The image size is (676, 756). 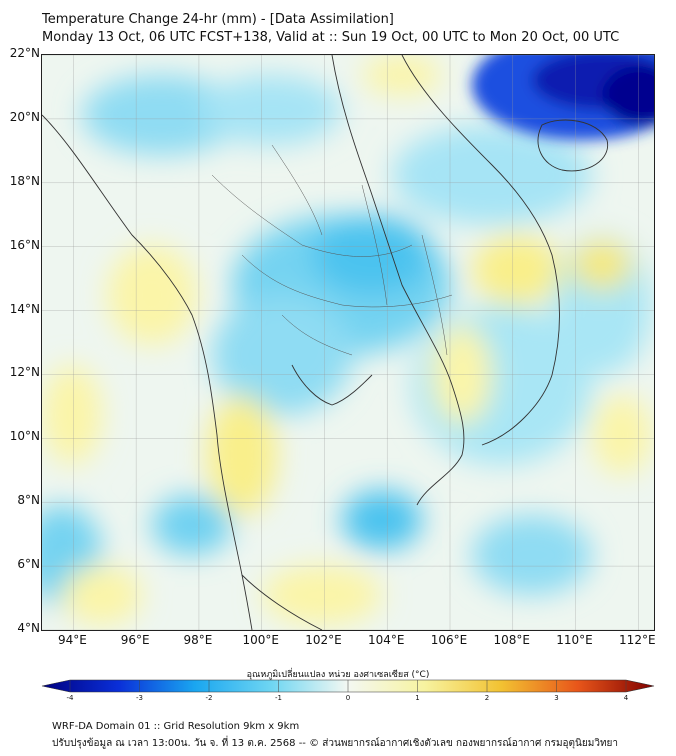 What do you see at coordinates (24, 436) in the screenshot?
I see `lat-tick-label: 10°N` at bounding box center [24, 436].